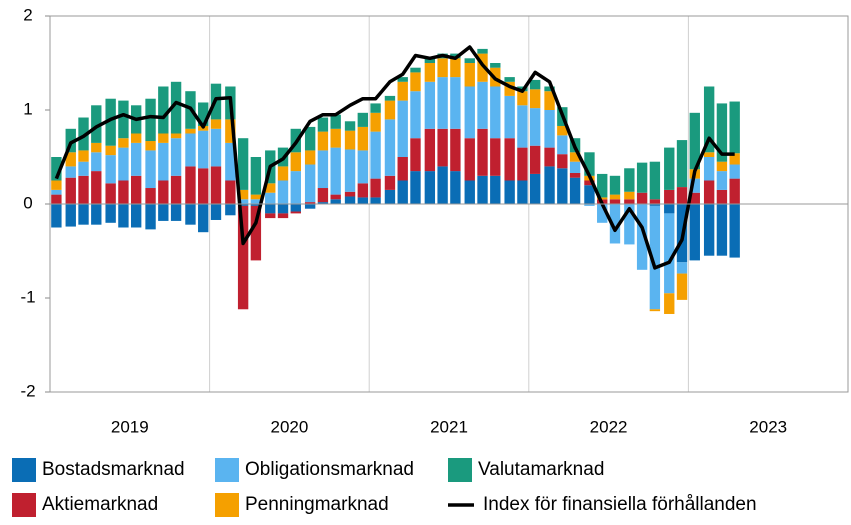 Image resolution: width=851 pixels, height=525 pixels. I want to click on y-tick-label: -2, so click(27, 390).